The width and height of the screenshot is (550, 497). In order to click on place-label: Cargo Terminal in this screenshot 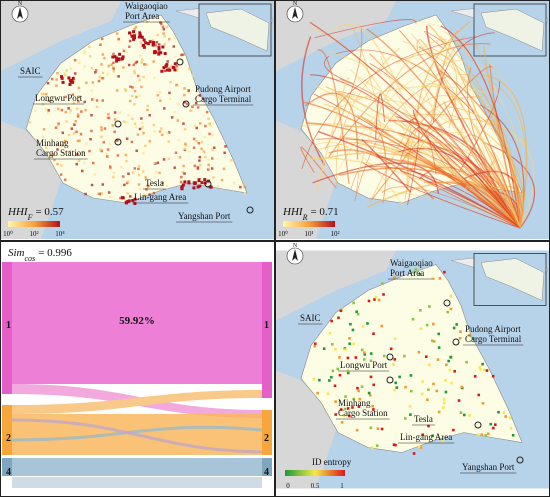, I will do `click(223, 99)`.